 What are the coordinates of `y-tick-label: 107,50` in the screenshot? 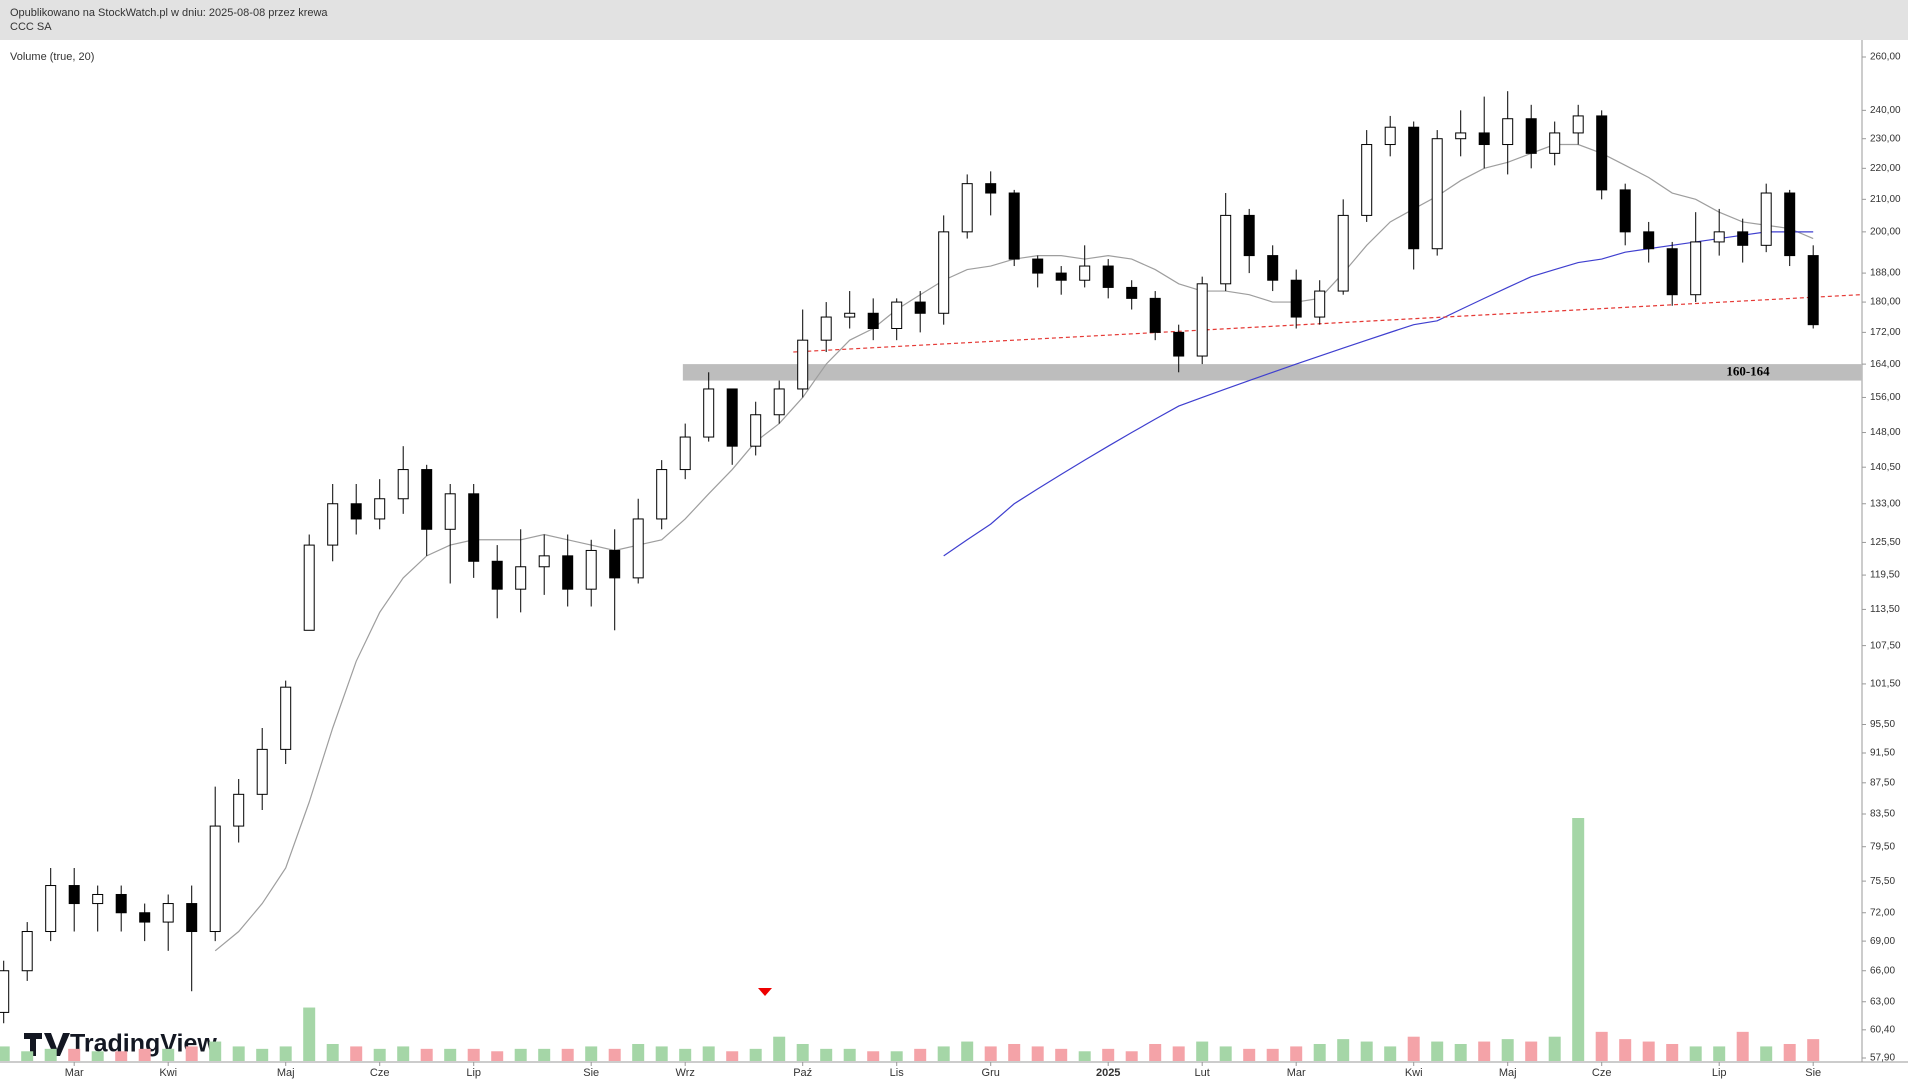 It's located at (1885, 645).